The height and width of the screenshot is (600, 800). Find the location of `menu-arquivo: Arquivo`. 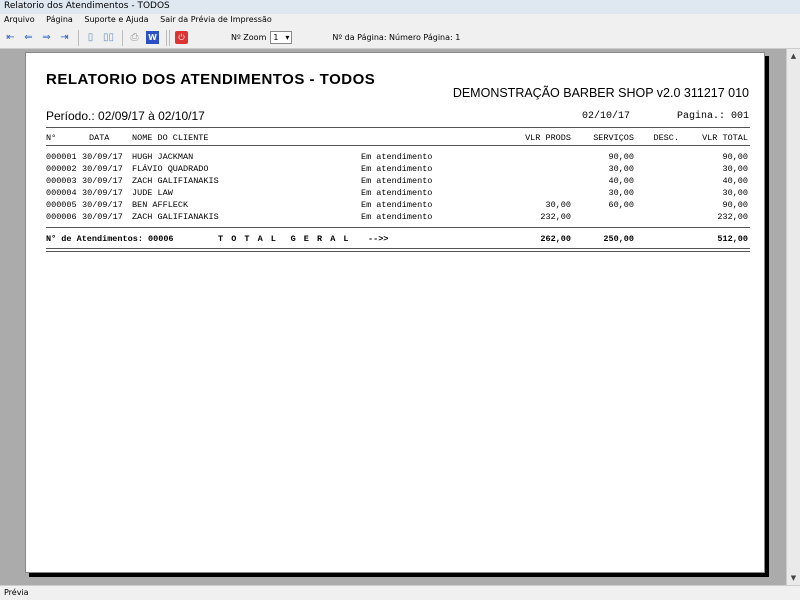

menu-arquivo: Arquivo is located at coordinates (19, 19).